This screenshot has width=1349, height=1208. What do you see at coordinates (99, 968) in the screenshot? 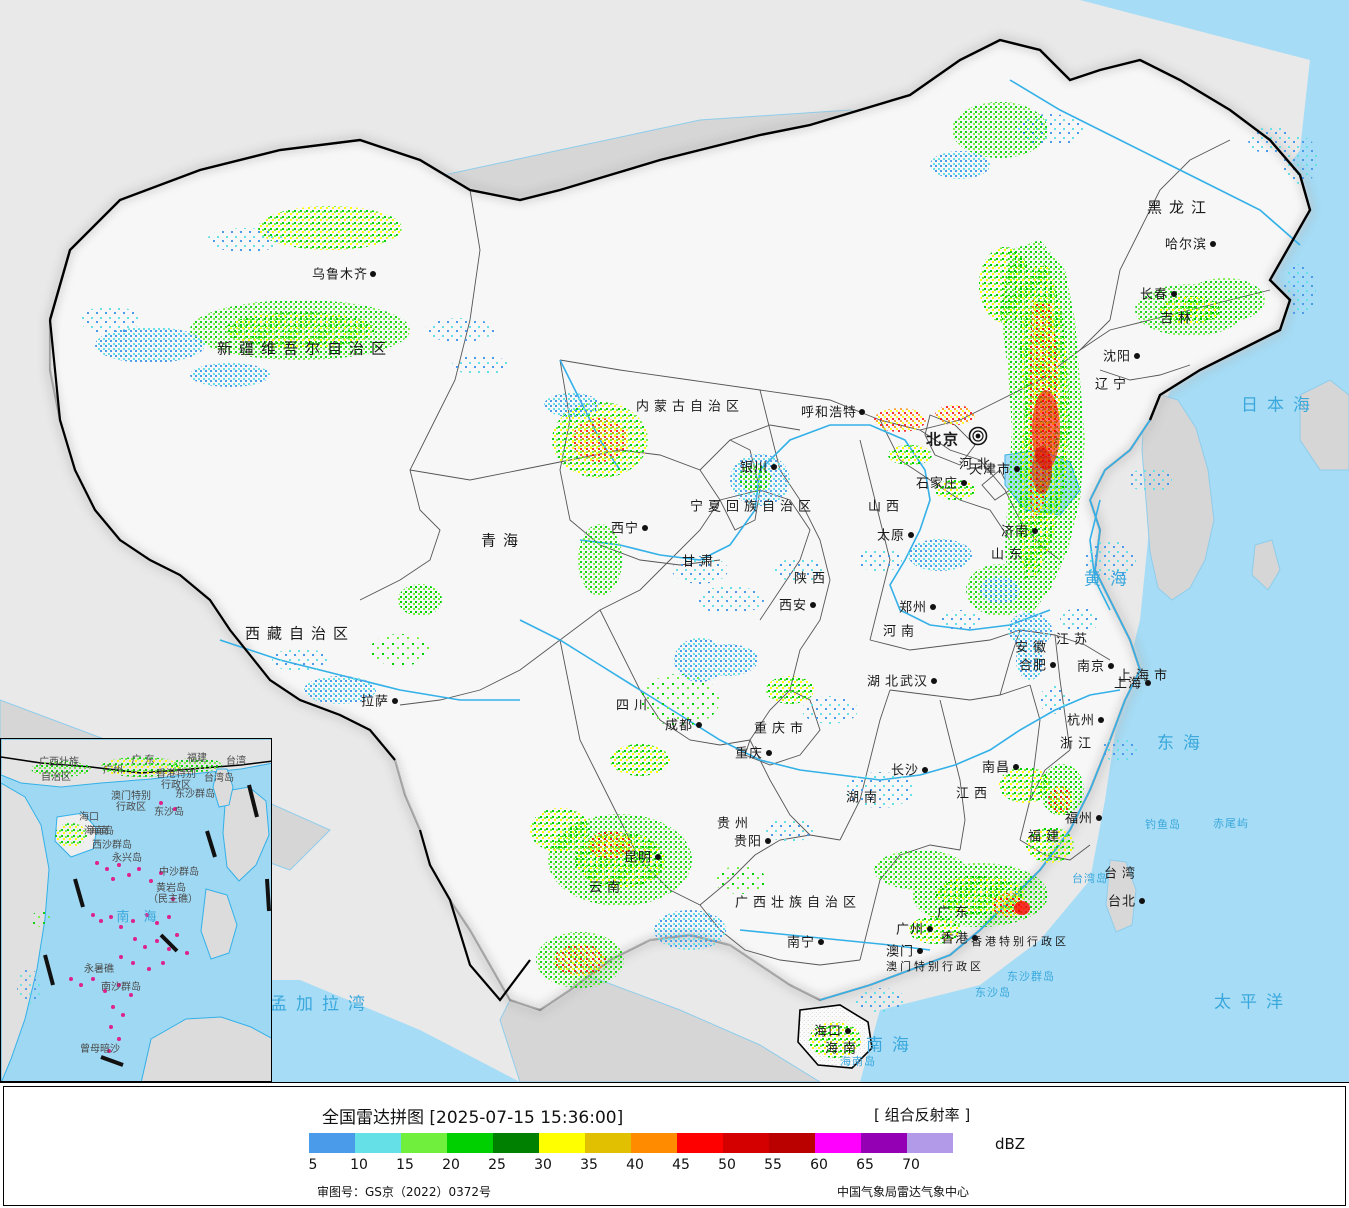
I see `inset-label-22: 永暑礁` at bounding box center [99, 968].